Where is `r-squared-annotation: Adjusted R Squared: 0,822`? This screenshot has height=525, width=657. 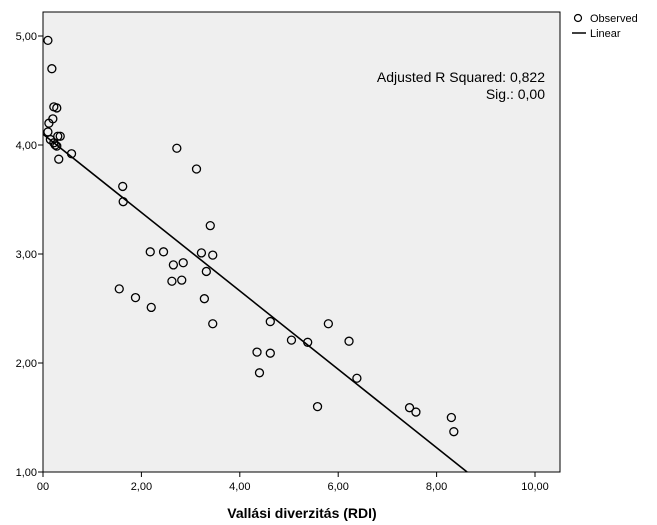
r-squared-annotation: Adjusted R Squared: 0,822 is located at coordinates (461, 77).